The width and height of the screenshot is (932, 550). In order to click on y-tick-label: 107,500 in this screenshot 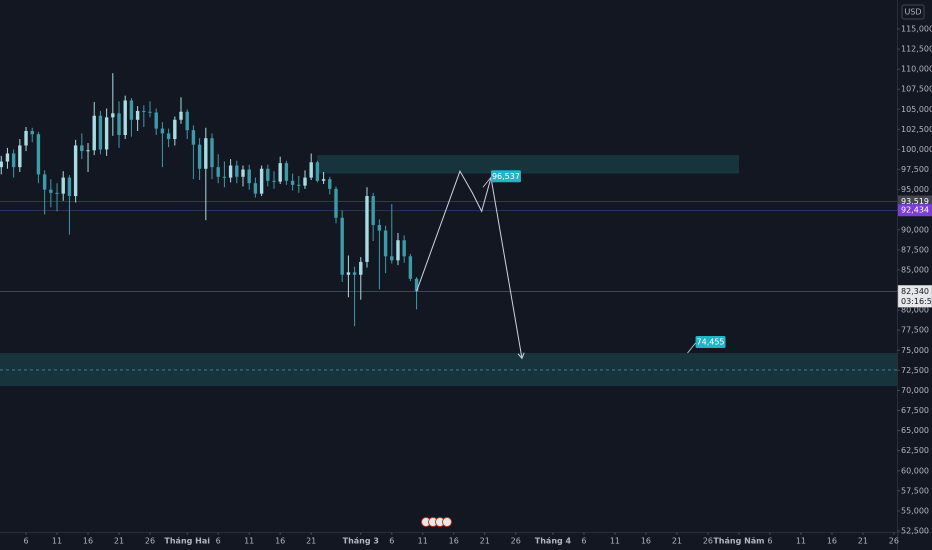, I will do `click(916, 89)`.